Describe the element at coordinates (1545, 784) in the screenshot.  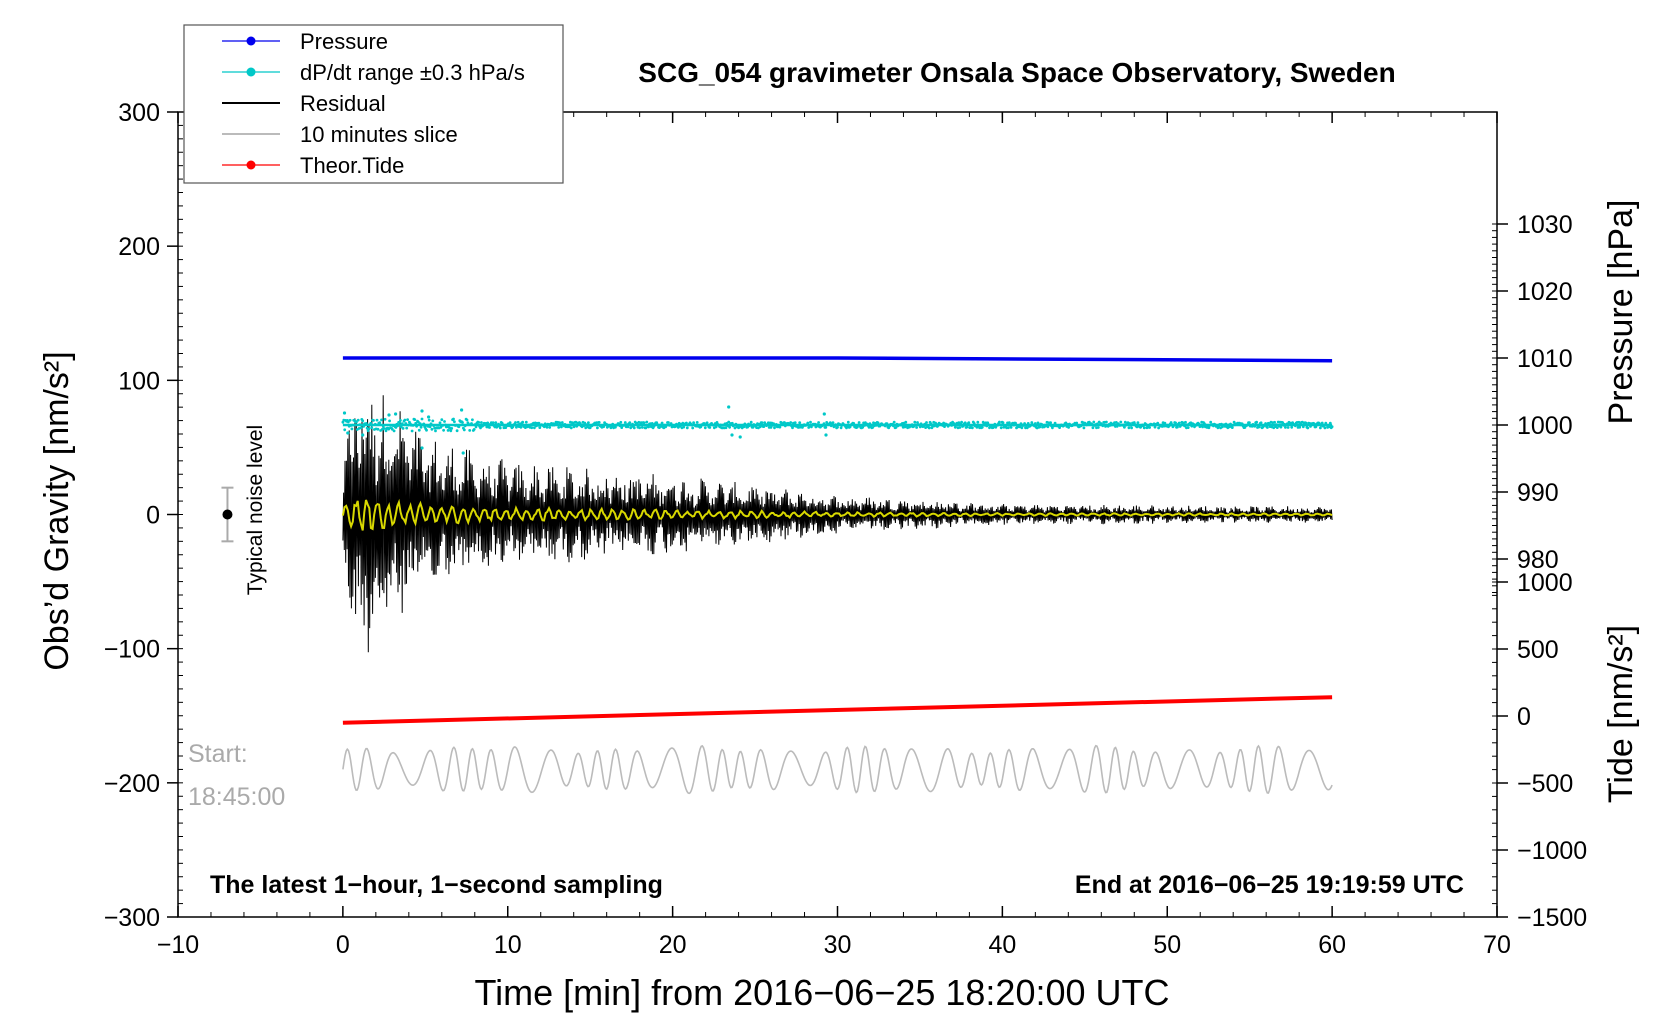
I see `tide-tick-label: −500` at that location.